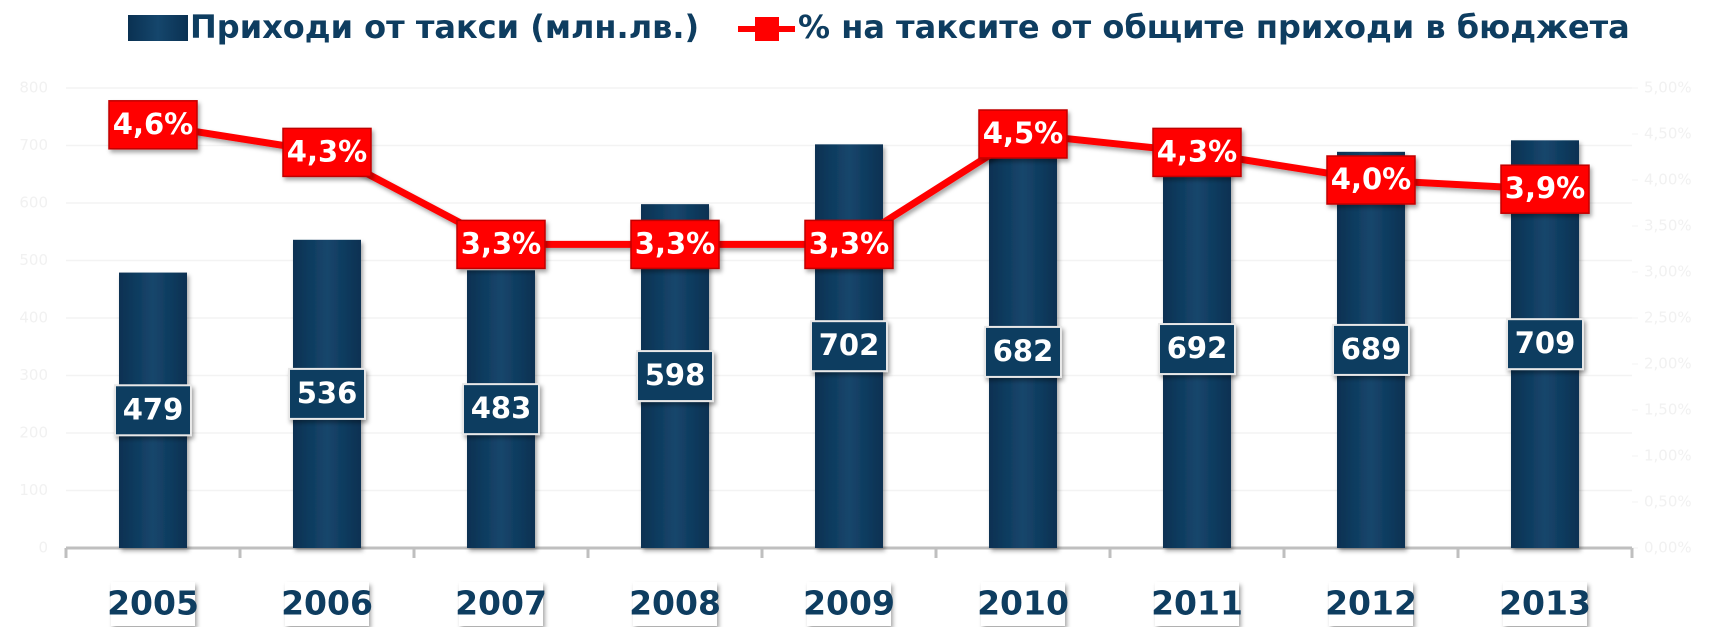 The height and width of the screenshot is (627, 1718). What do you see at coordinates (33, 375) in the screenshot?
I see `y-tick-label: 300` at bounding box center [33, 375].